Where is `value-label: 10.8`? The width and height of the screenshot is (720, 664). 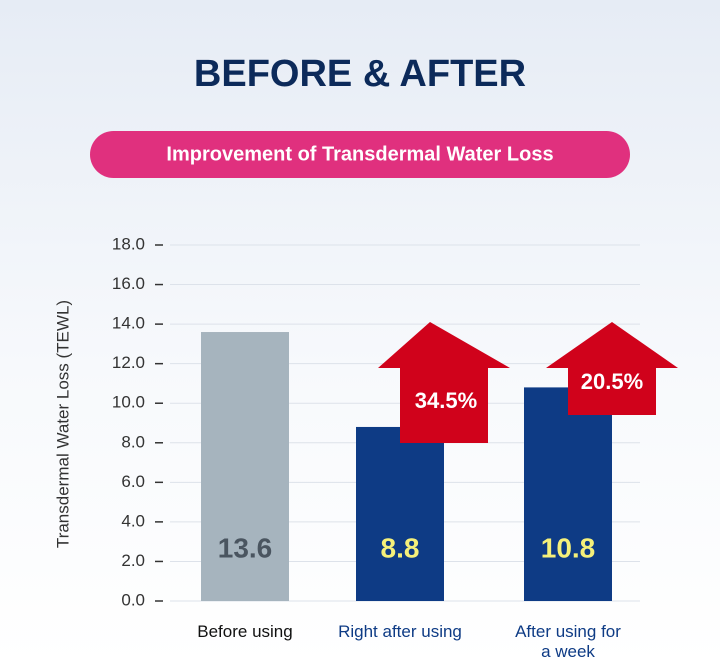
value-label: 10.8 is located at coordinates (568, 547).